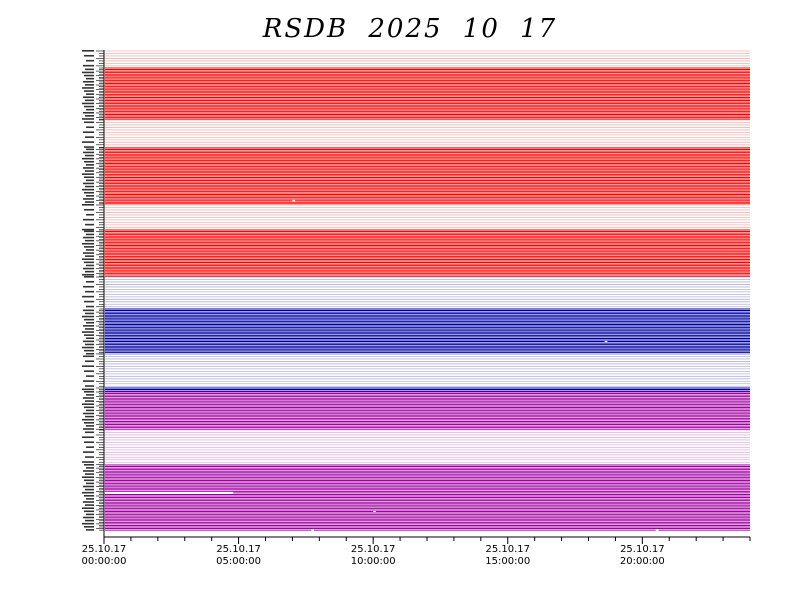  Describe the element at coordinates (104, 561) in the screenshot. I see `x-tick-label-time: 00:00:00` at that location.